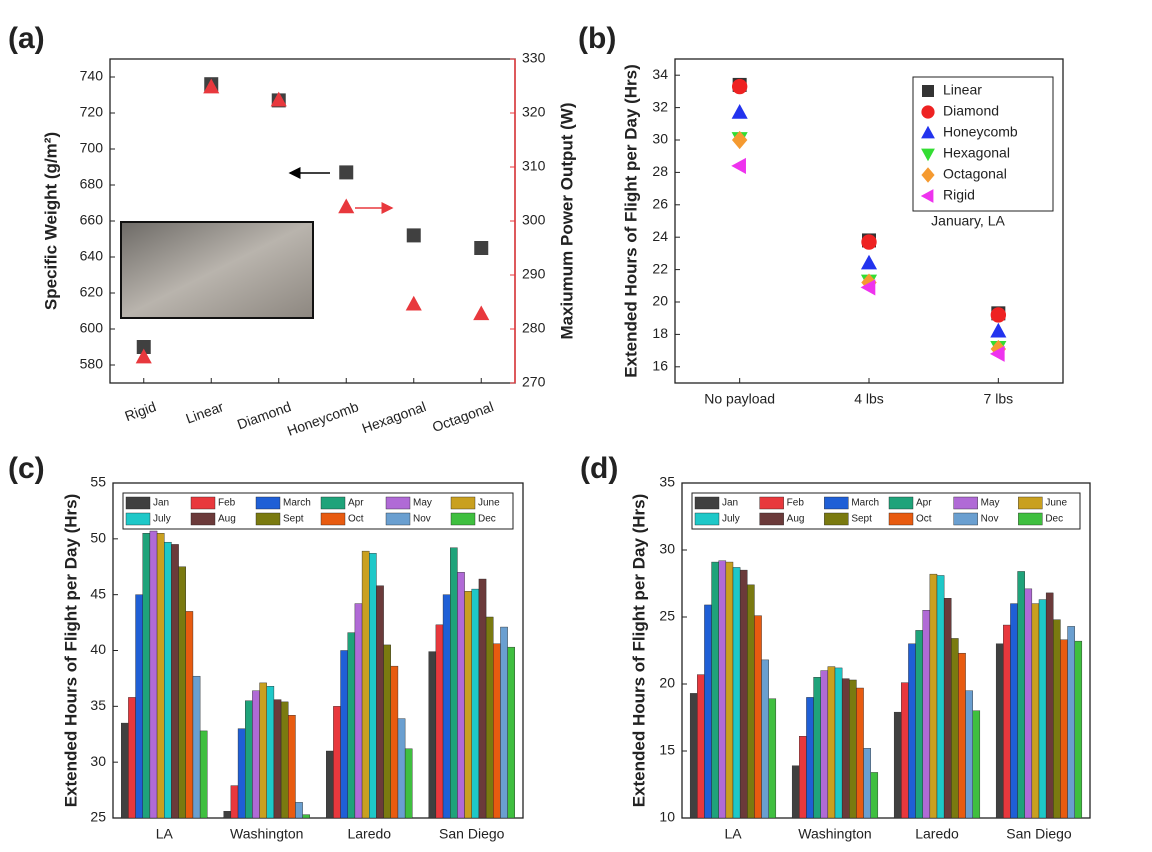 The image size is (1152, 852). I want to click on x-tick-label: Rigid, so click(140, 411).